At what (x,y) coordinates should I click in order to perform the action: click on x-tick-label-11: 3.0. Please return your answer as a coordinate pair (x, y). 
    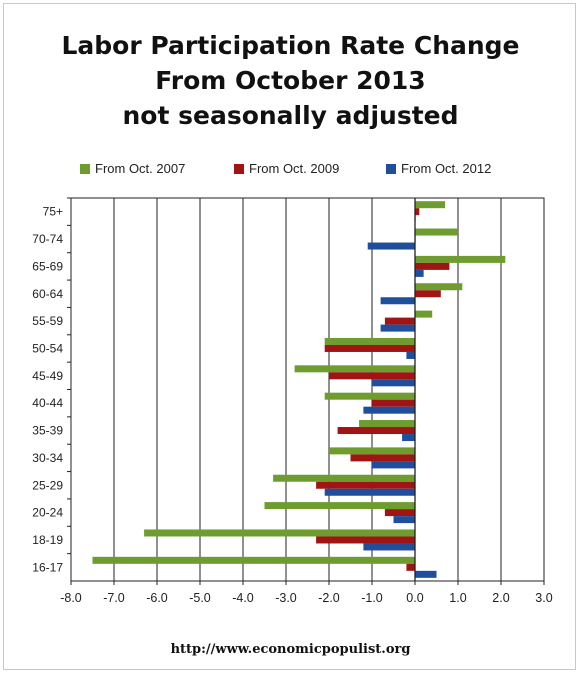
    Looking at the image, I should click on (543, 598).